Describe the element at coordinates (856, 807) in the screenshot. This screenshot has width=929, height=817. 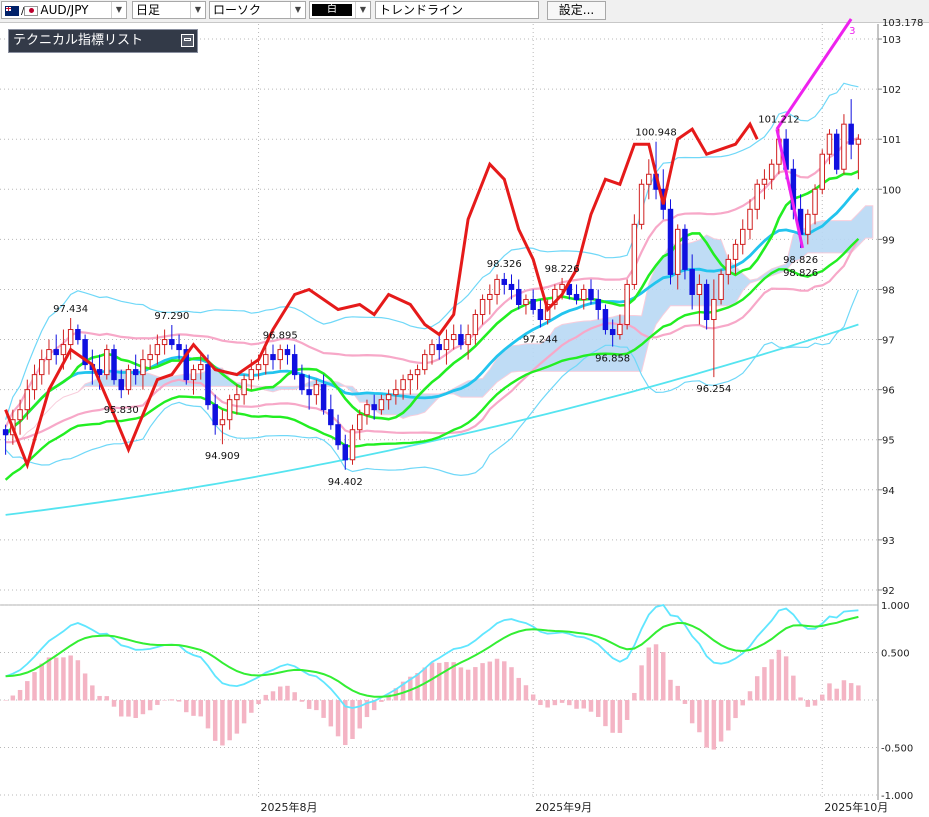
I see `x-tick-label: 2025年10月` at that location.